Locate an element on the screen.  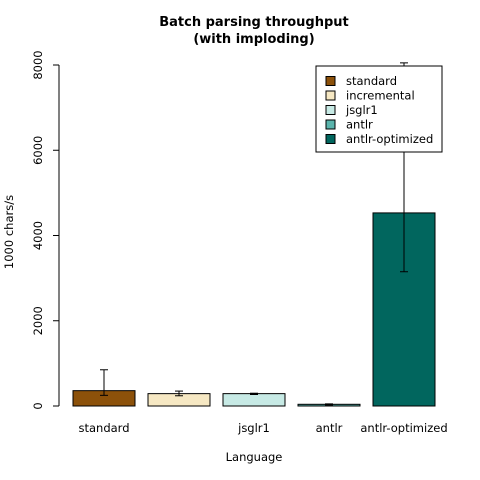
y-axis: 0 2000 4000 6000 8000 is located at coordinates (45, 230).